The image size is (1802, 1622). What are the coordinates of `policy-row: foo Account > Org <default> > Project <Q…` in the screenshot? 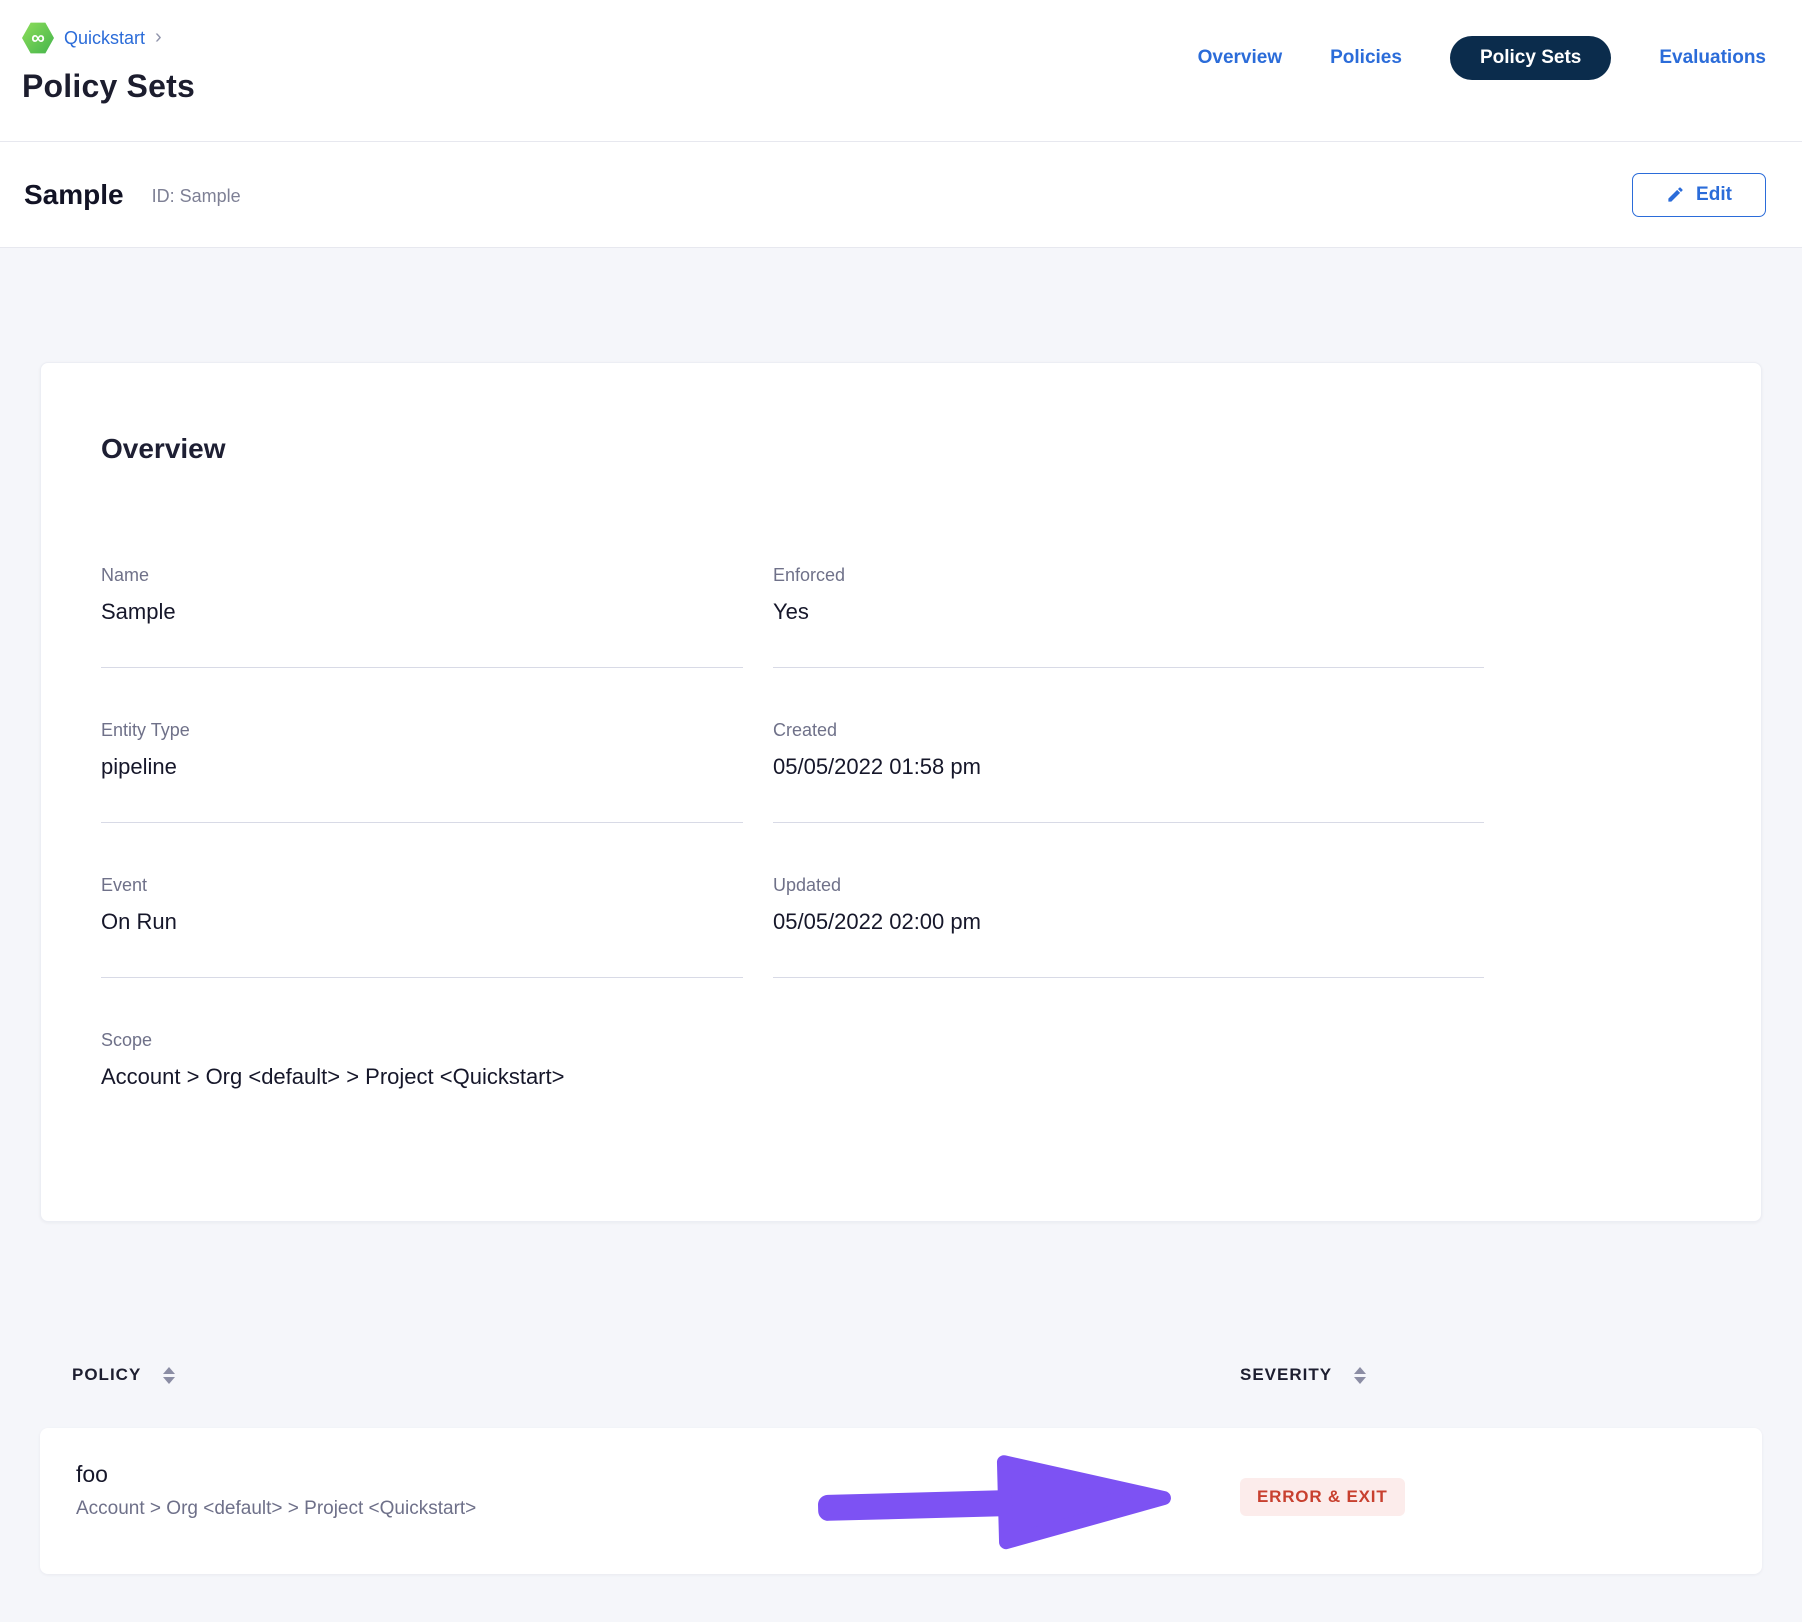 It's located at (901, 1501).